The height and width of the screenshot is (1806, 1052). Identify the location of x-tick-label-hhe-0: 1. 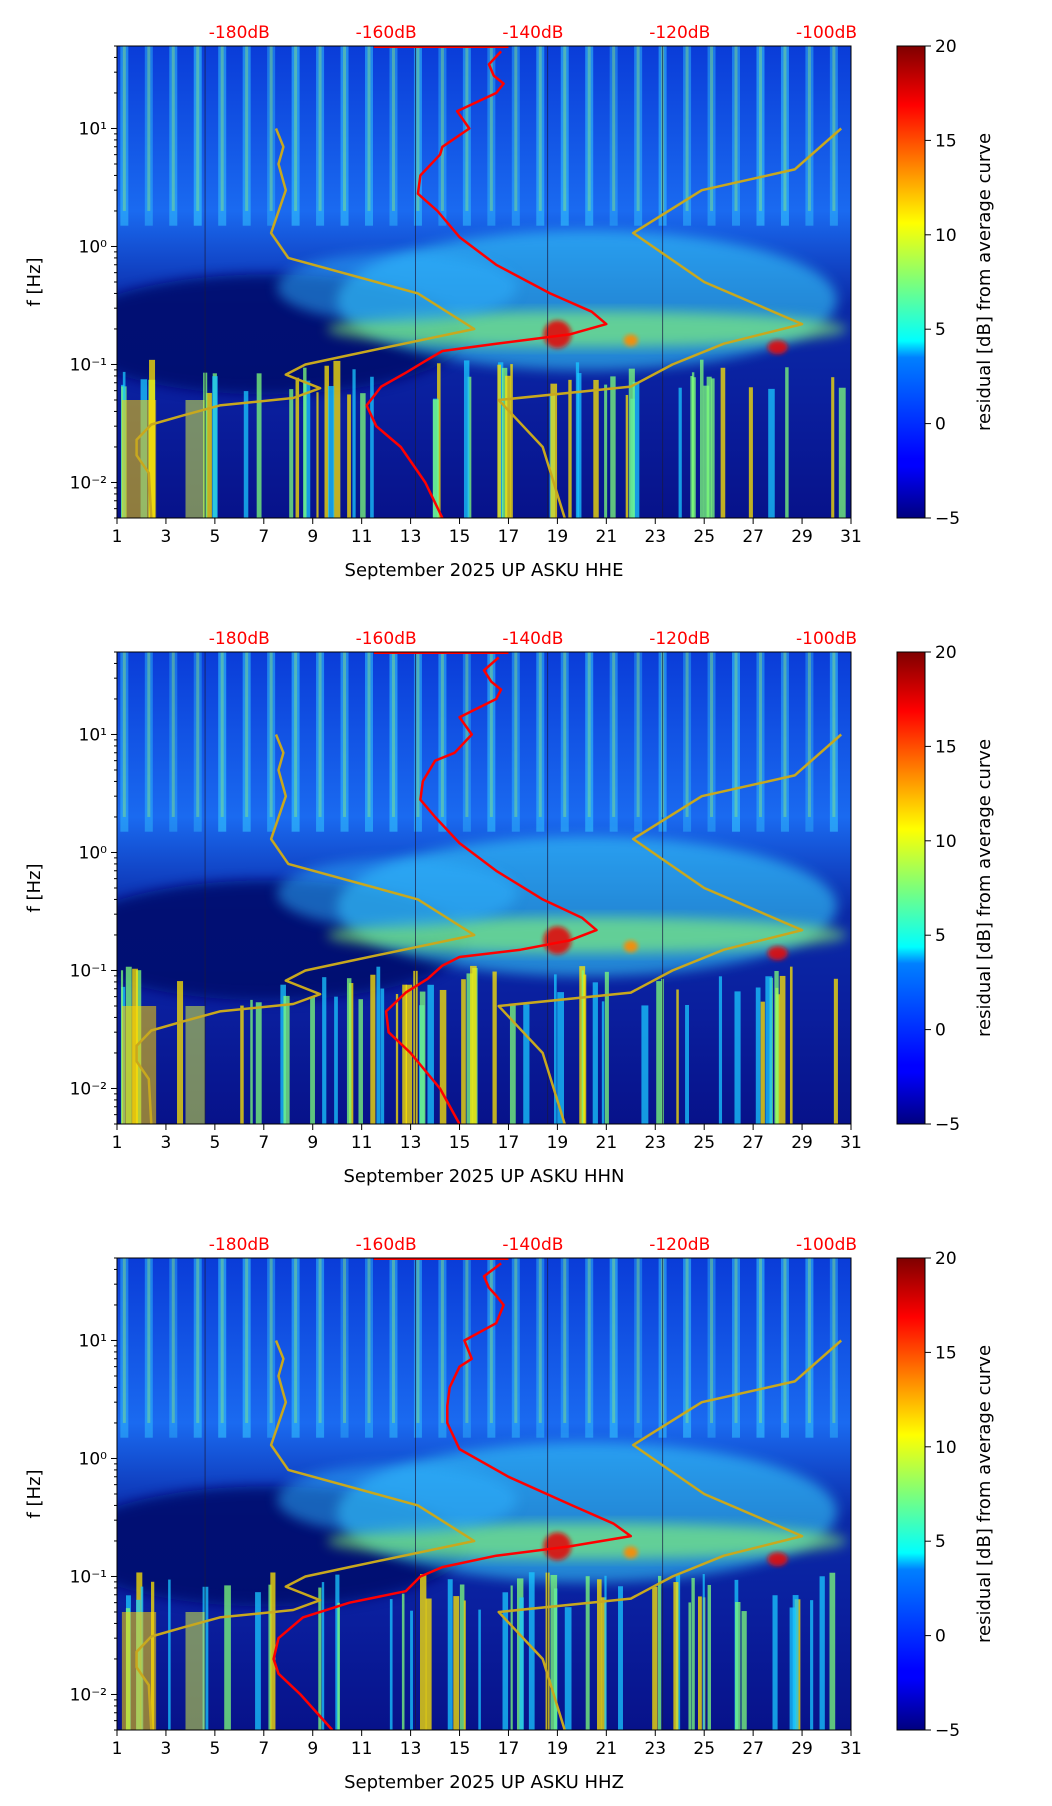
(117, 537).